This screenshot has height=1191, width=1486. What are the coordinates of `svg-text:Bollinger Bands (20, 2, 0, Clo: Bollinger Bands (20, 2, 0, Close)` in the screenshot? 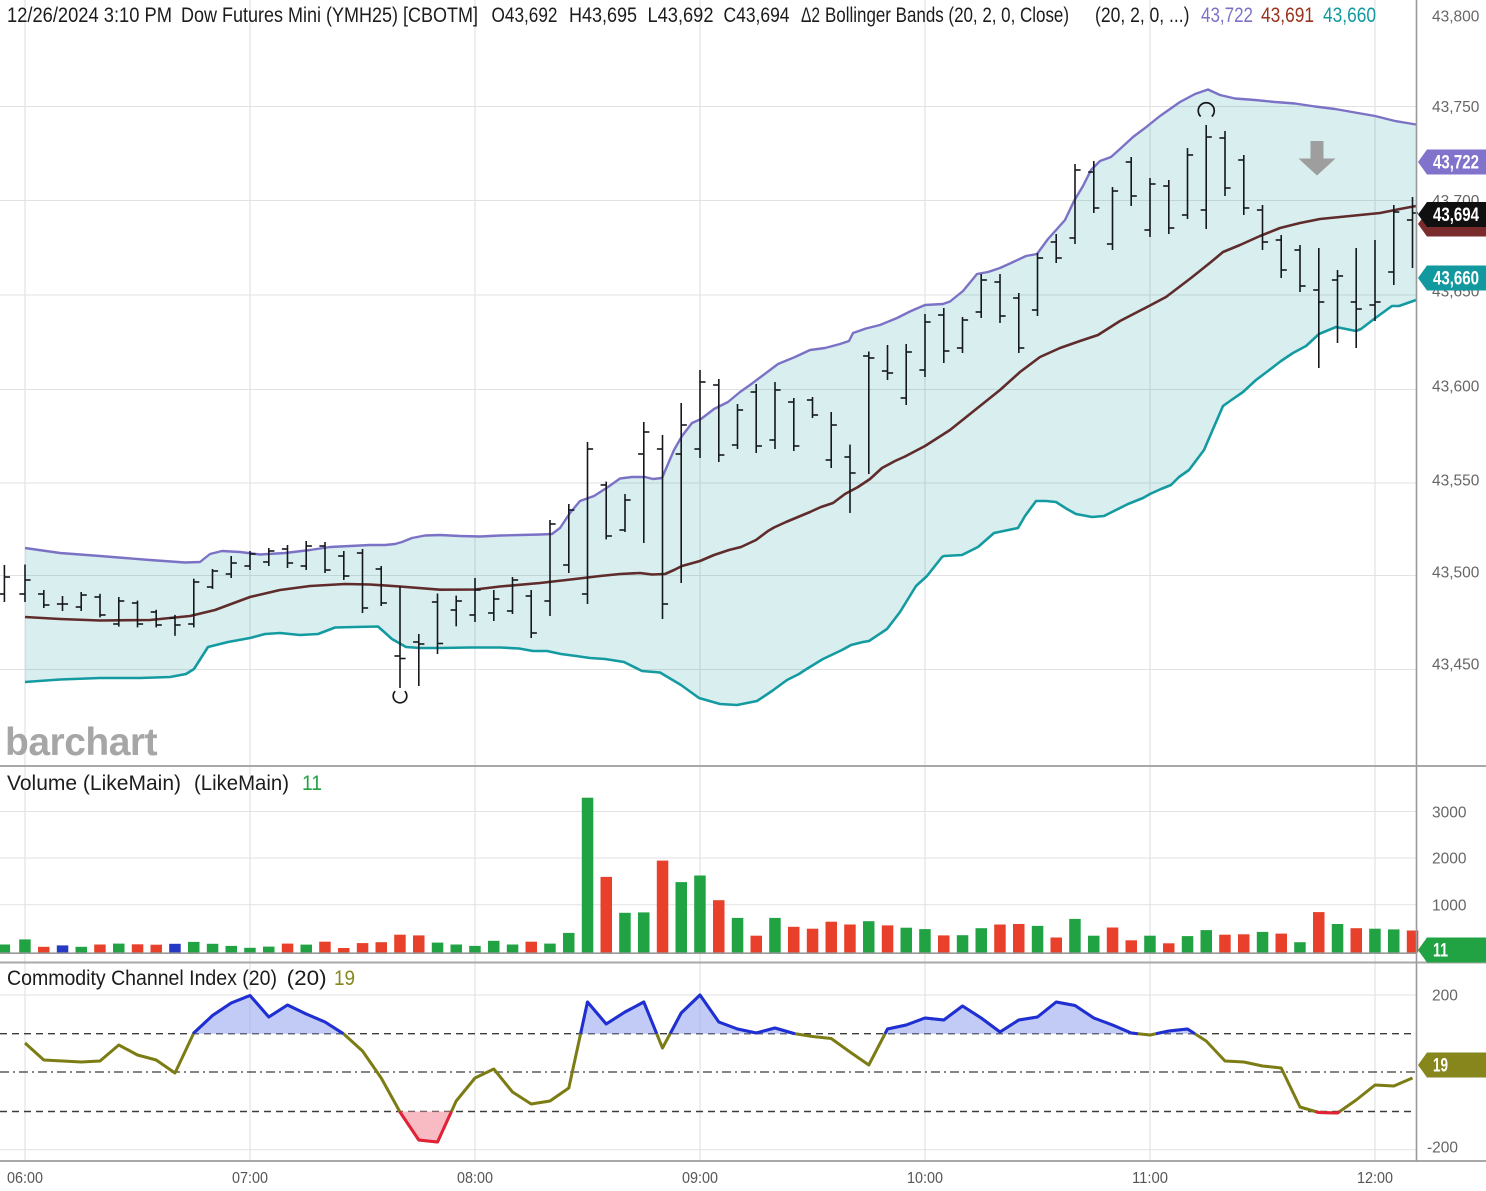 It's located at (947, 15).